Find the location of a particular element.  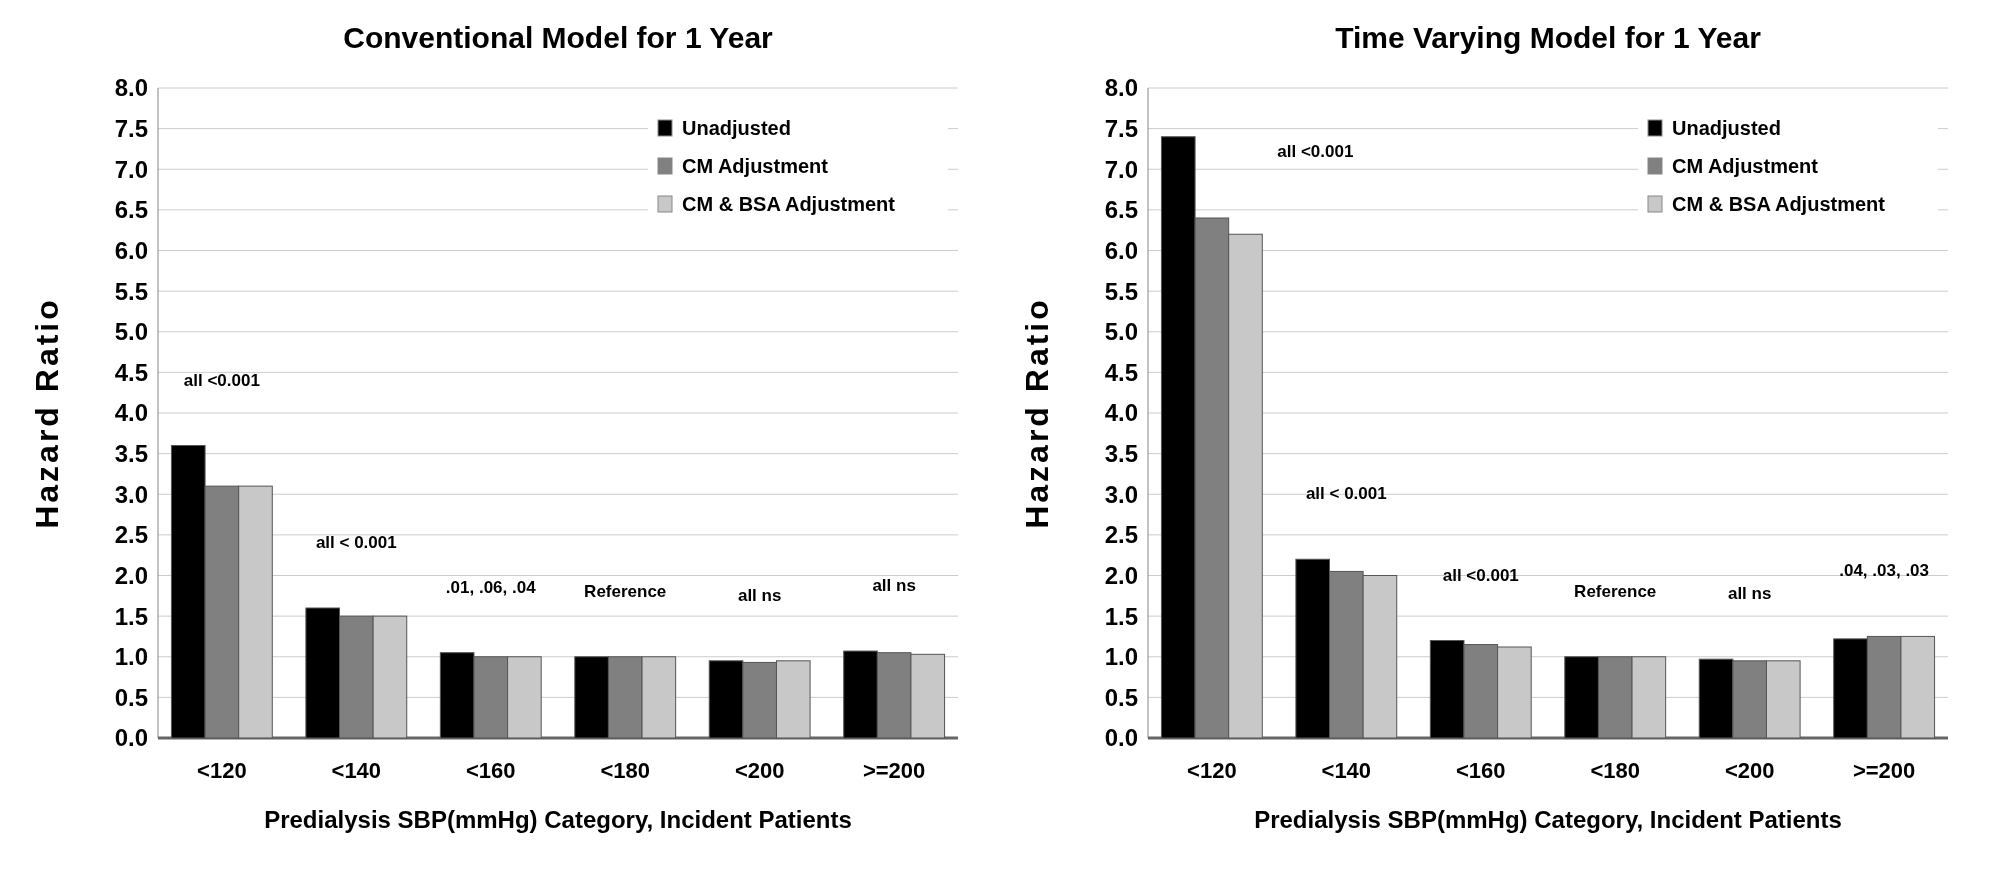

chart-title: Time Varying Model for 1 Year is located at coordinates (1548, 37).